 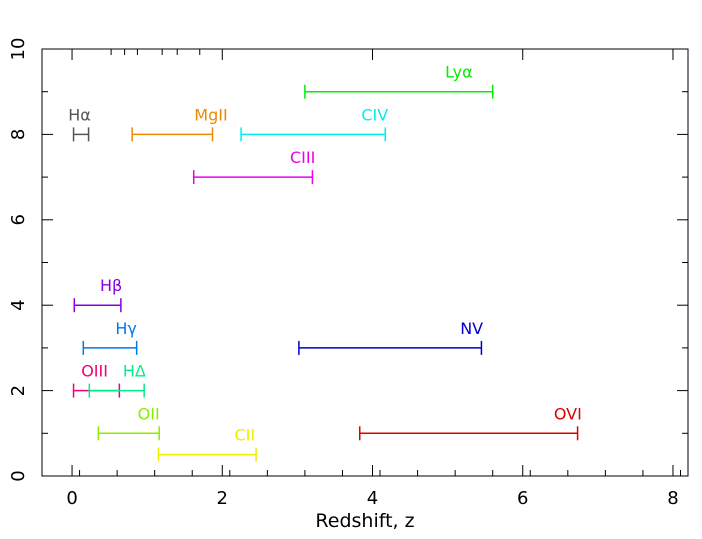 I want to click on range-bar-oiii: OIII, so click(x=96, y=380).